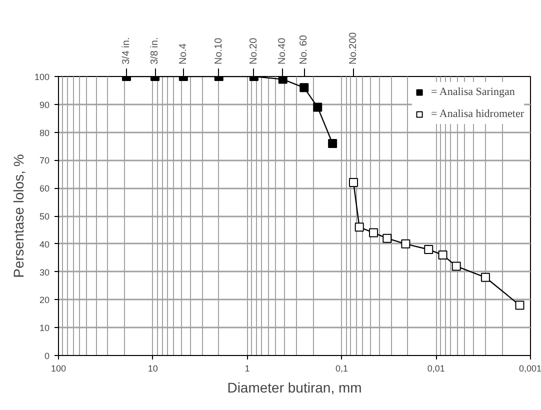 Image resolution: width=541 pixels, height=410 pixels. I want to click on annotation: No. 60, so click(304, 49).